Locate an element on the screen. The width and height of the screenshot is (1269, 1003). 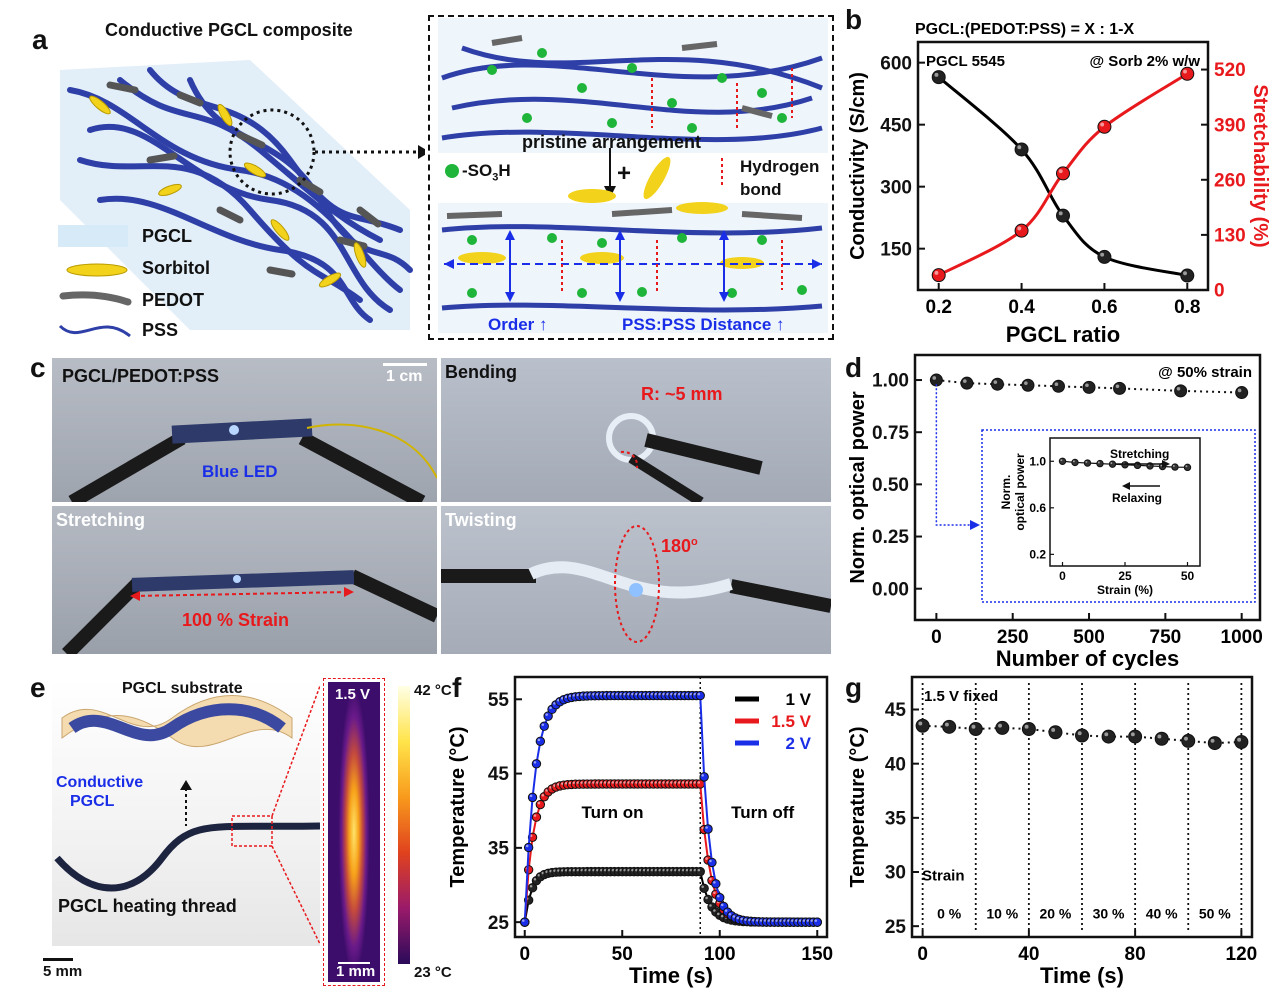
chart-b-y2-tick-label-0: 0 is located at coordinates (1219, 291).